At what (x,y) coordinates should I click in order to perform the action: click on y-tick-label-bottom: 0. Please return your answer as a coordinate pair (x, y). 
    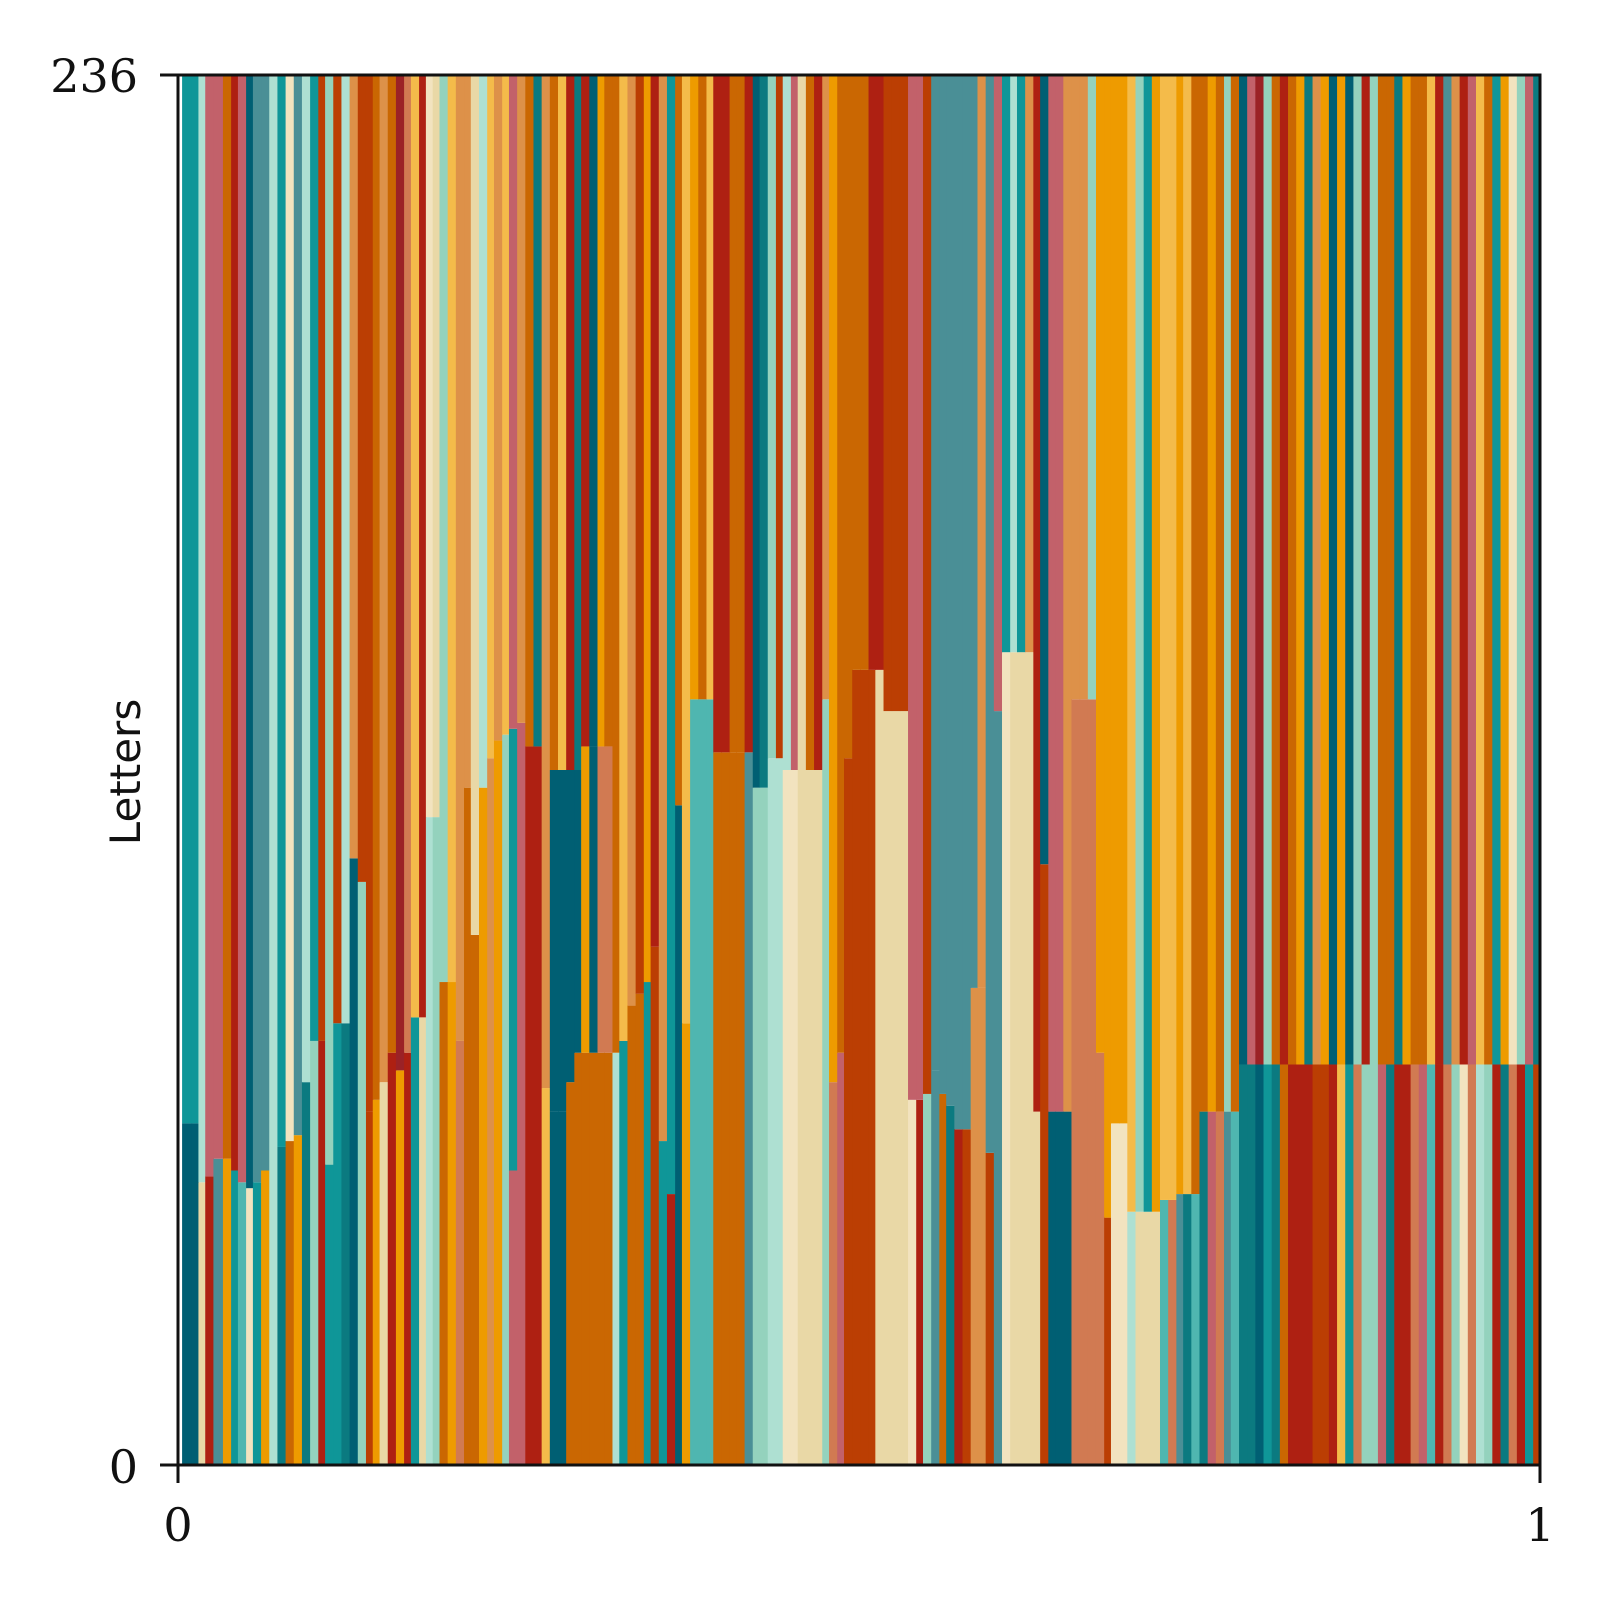
    Looking at the image, I should click on (123, 1467).